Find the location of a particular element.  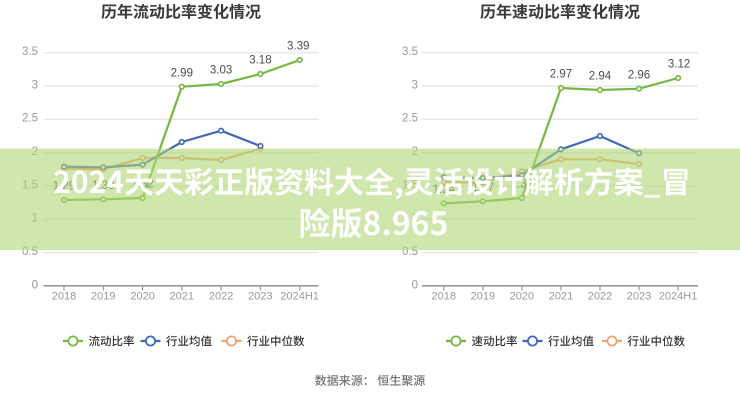

svg-text: 2.94 is located at coordinates (600, 77).